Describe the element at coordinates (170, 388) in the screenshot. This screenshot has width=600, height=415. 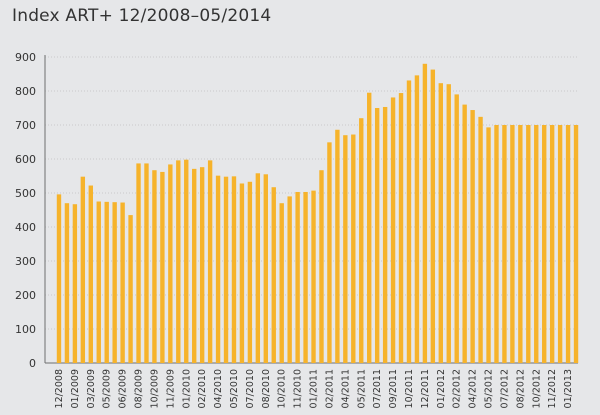
I see `x-tick-label: 11/2009` at that location.